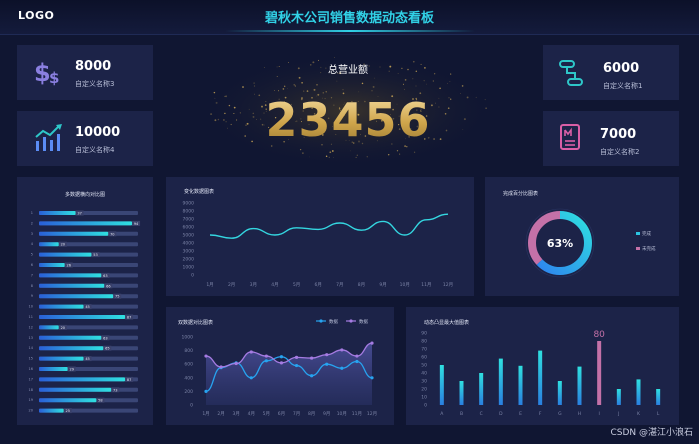  What do you see at coordinates (189, 204) in the screenshot?
I see `y-tick-label: 9000` at bounding box center [189, 204].